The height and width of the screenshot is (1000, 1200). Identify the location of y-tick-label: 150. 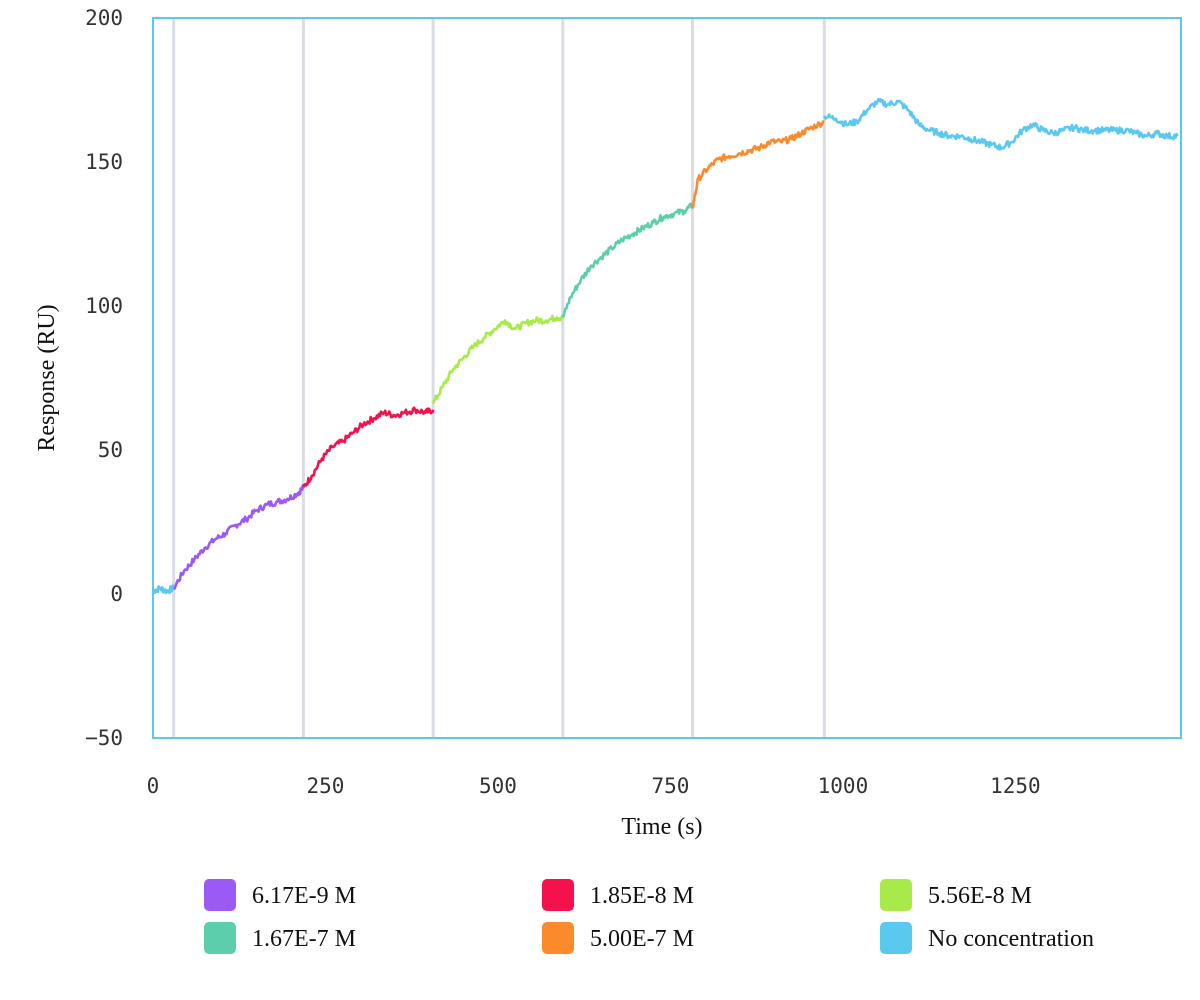
(104, 162).